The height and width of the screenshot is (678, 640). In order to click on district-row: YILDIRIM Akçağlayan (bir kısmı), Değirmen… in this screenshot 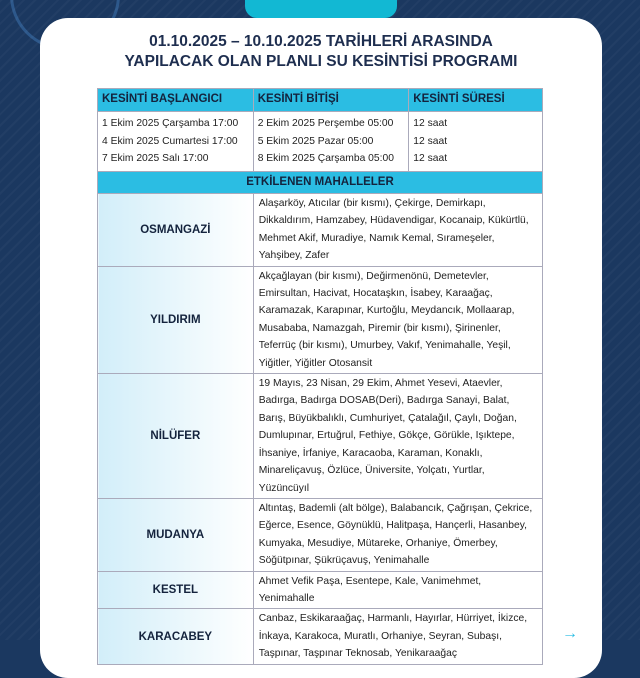, I will do `click(320, 320)`.